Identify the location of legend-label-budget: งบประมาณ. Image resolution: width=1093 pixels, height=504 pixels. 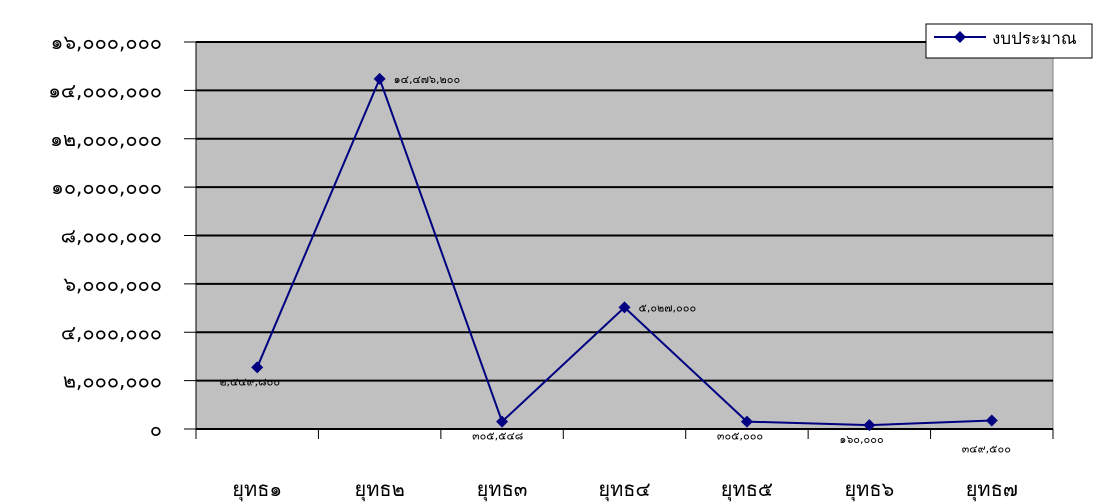
(1034, 39).